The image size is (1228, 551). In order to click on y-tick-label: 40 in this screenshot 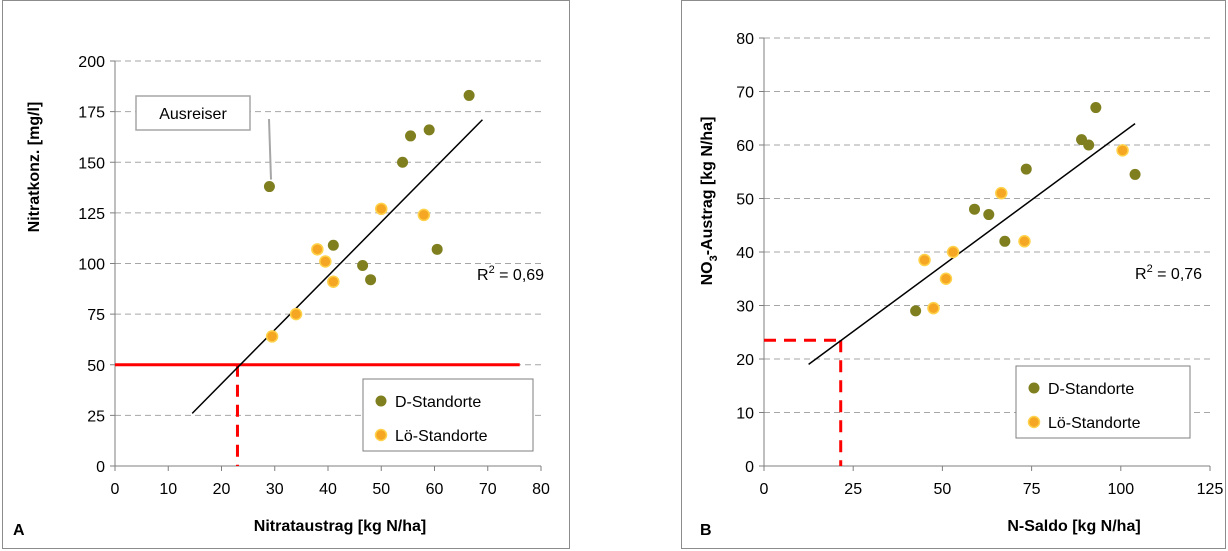, I will do `click(745, 253)`.